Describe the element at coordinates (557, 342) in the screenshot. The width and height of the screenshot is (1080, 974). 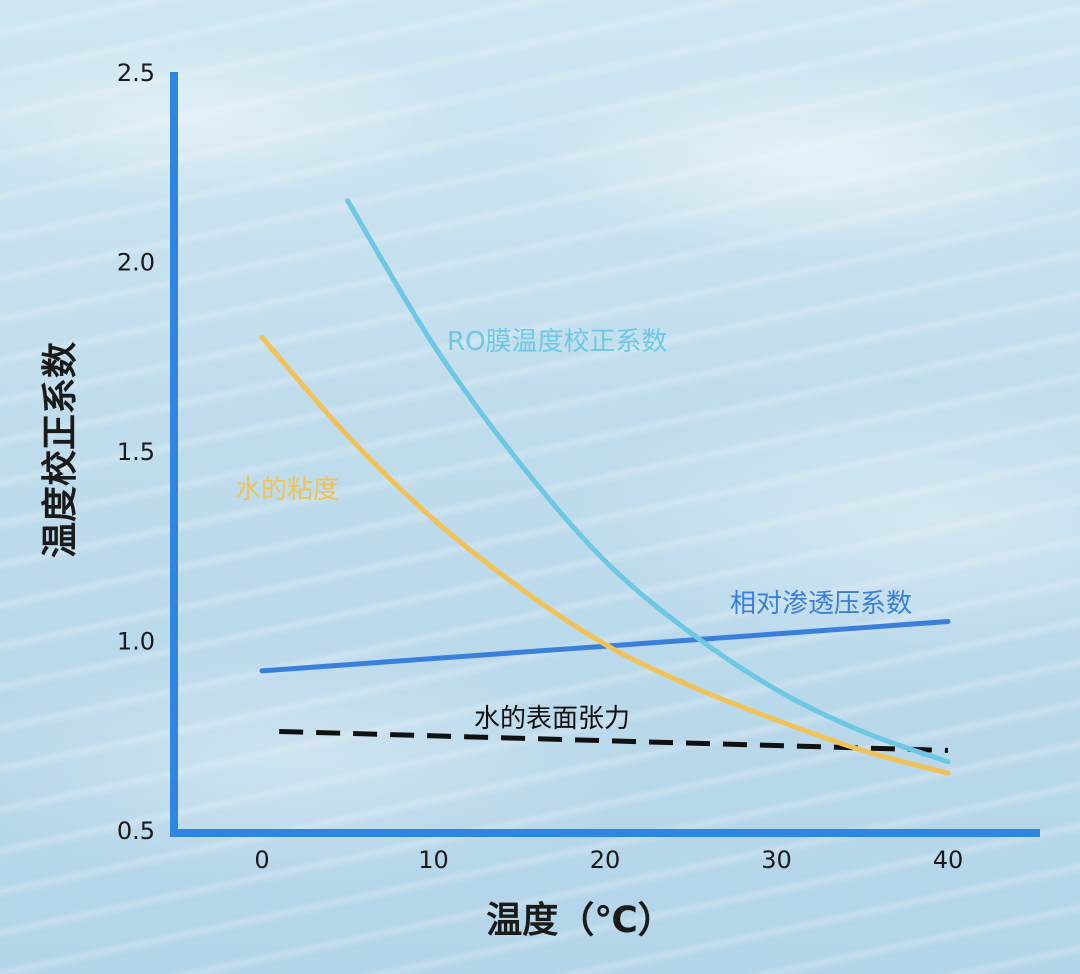
I see `ro-membrane-label: RO膜温度校正系数` at that location.